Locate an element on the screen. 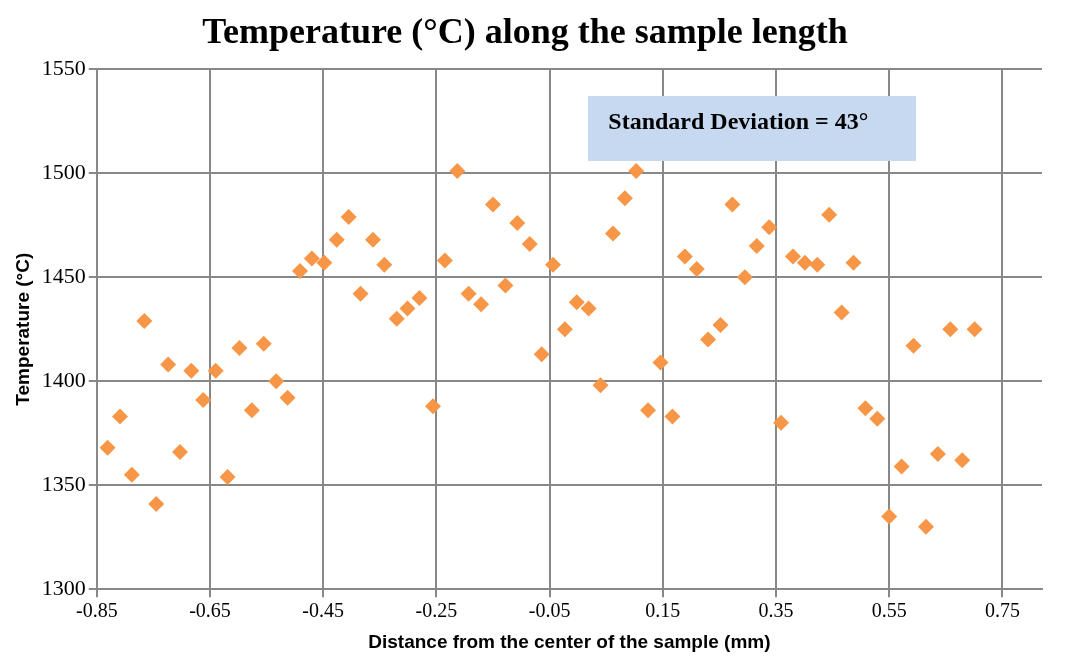  y-tick-label: 1300 is located at coordinates (63, 587).